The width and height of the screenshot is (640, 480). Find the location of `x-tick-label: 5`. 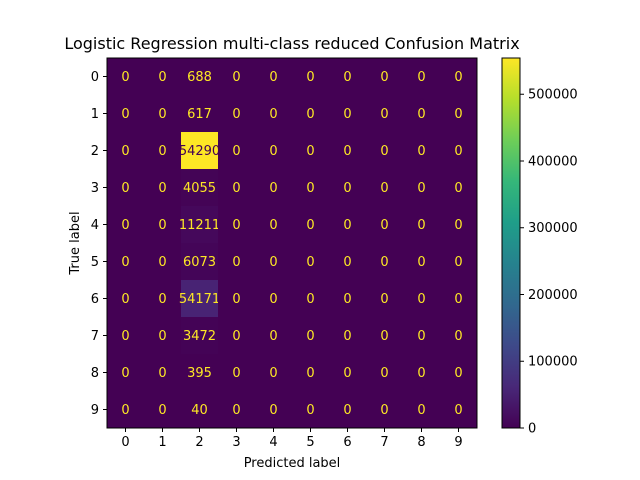

x-tick-label: 5 is located at coordinates (310, 442).